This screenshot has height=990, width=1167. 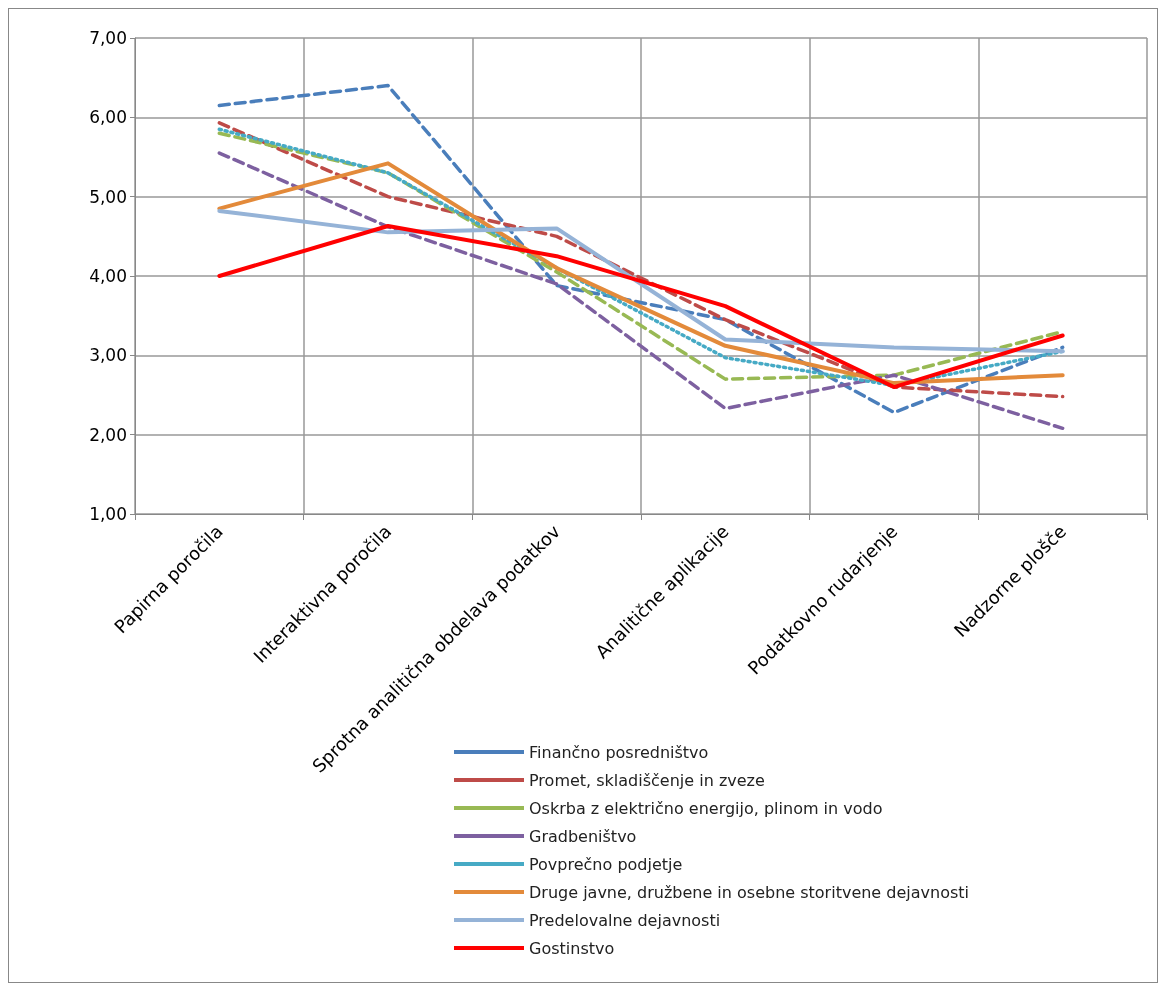 What do you see at coordinates (108, 434) in the screenshot?
I see `y-tick-label: 2,00` at bounding box center [108, 434].